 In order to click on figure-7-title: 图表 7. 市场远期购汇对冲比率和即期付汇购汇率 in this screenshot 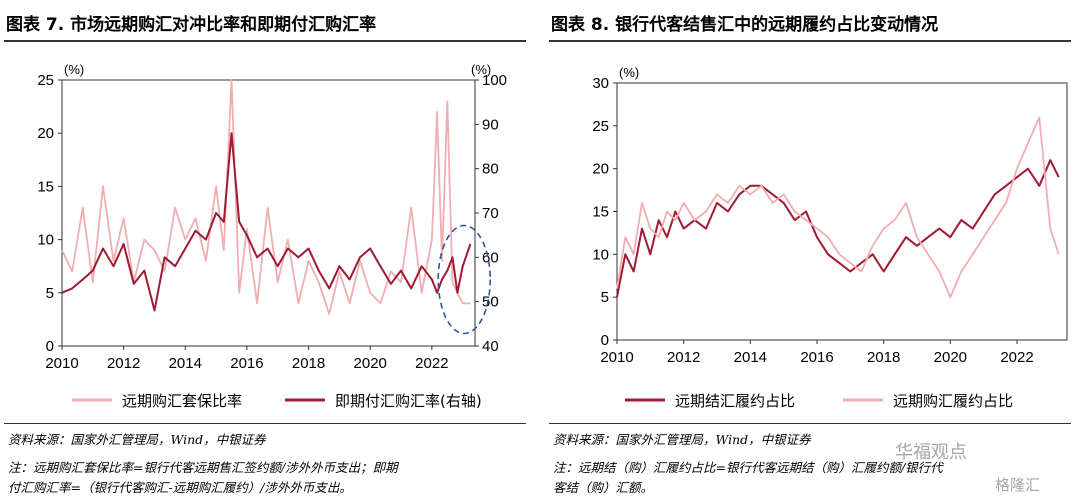, I will do `click(191, 25)`.